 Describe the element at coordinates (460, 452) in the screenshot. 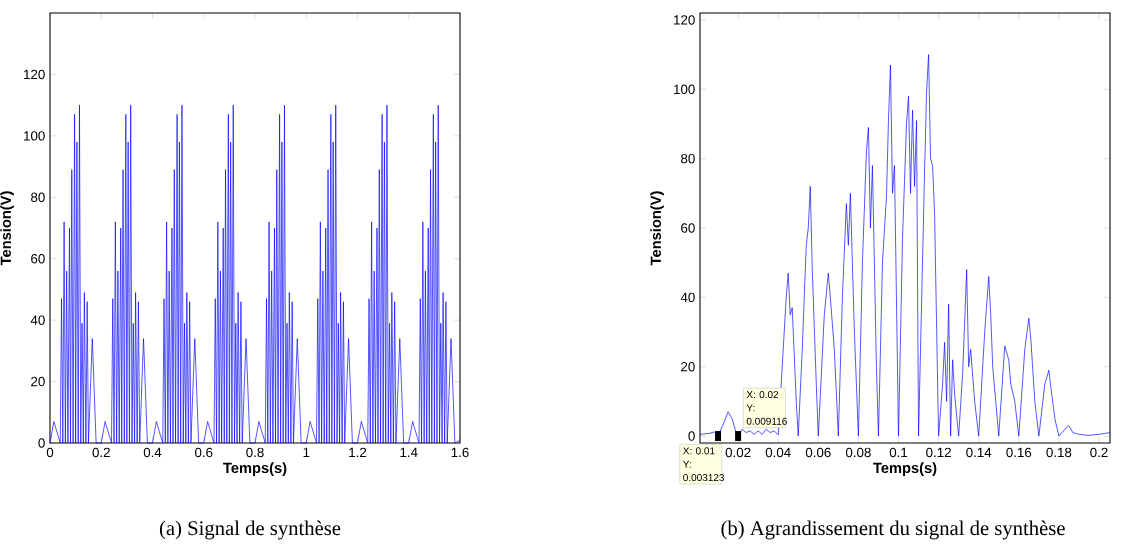

I see `x-tick-label: 1.6` at that location.